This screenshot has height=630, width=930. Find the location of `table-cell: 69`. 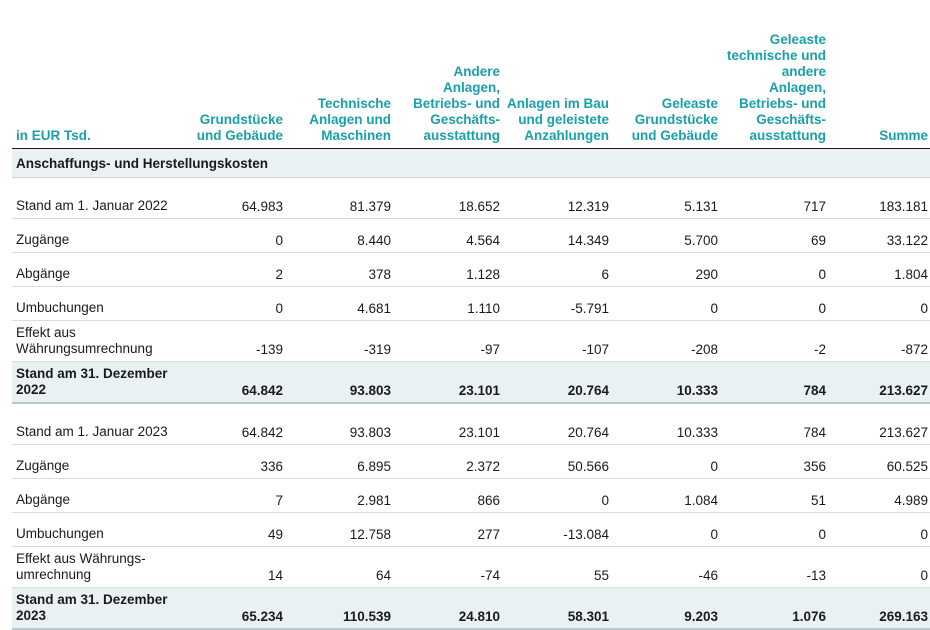

table-cell: 69 is located at coordinates (774, 235).